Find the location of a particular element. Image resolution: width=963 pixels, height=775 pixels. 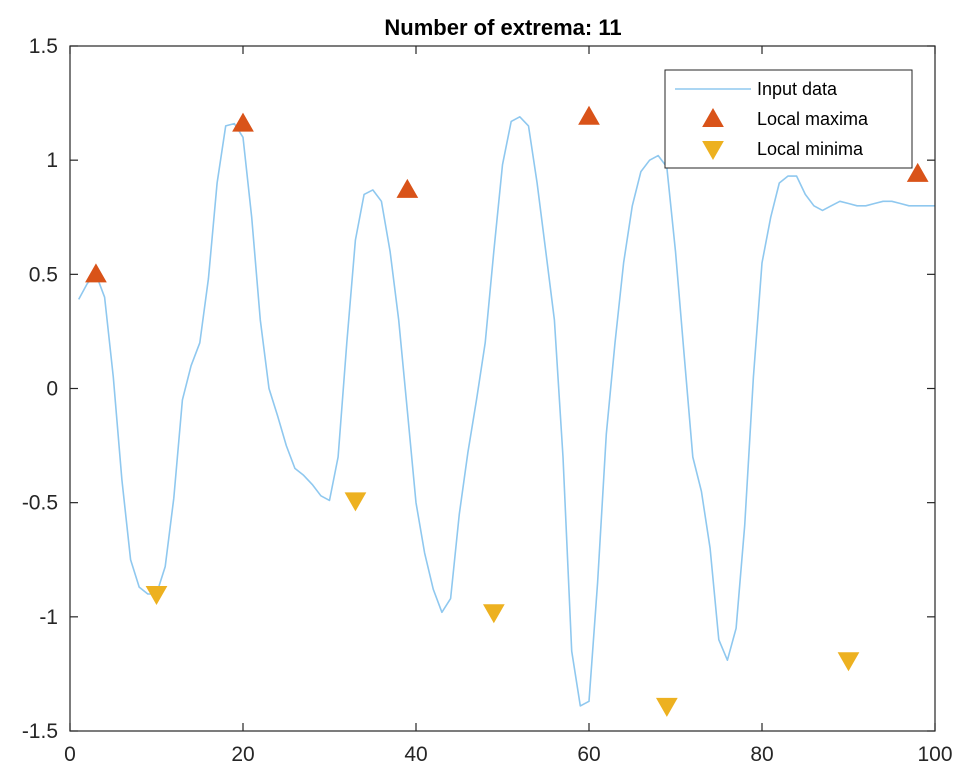

chart-title: Number of extrema: 11 is located at coordinates (502, 27).